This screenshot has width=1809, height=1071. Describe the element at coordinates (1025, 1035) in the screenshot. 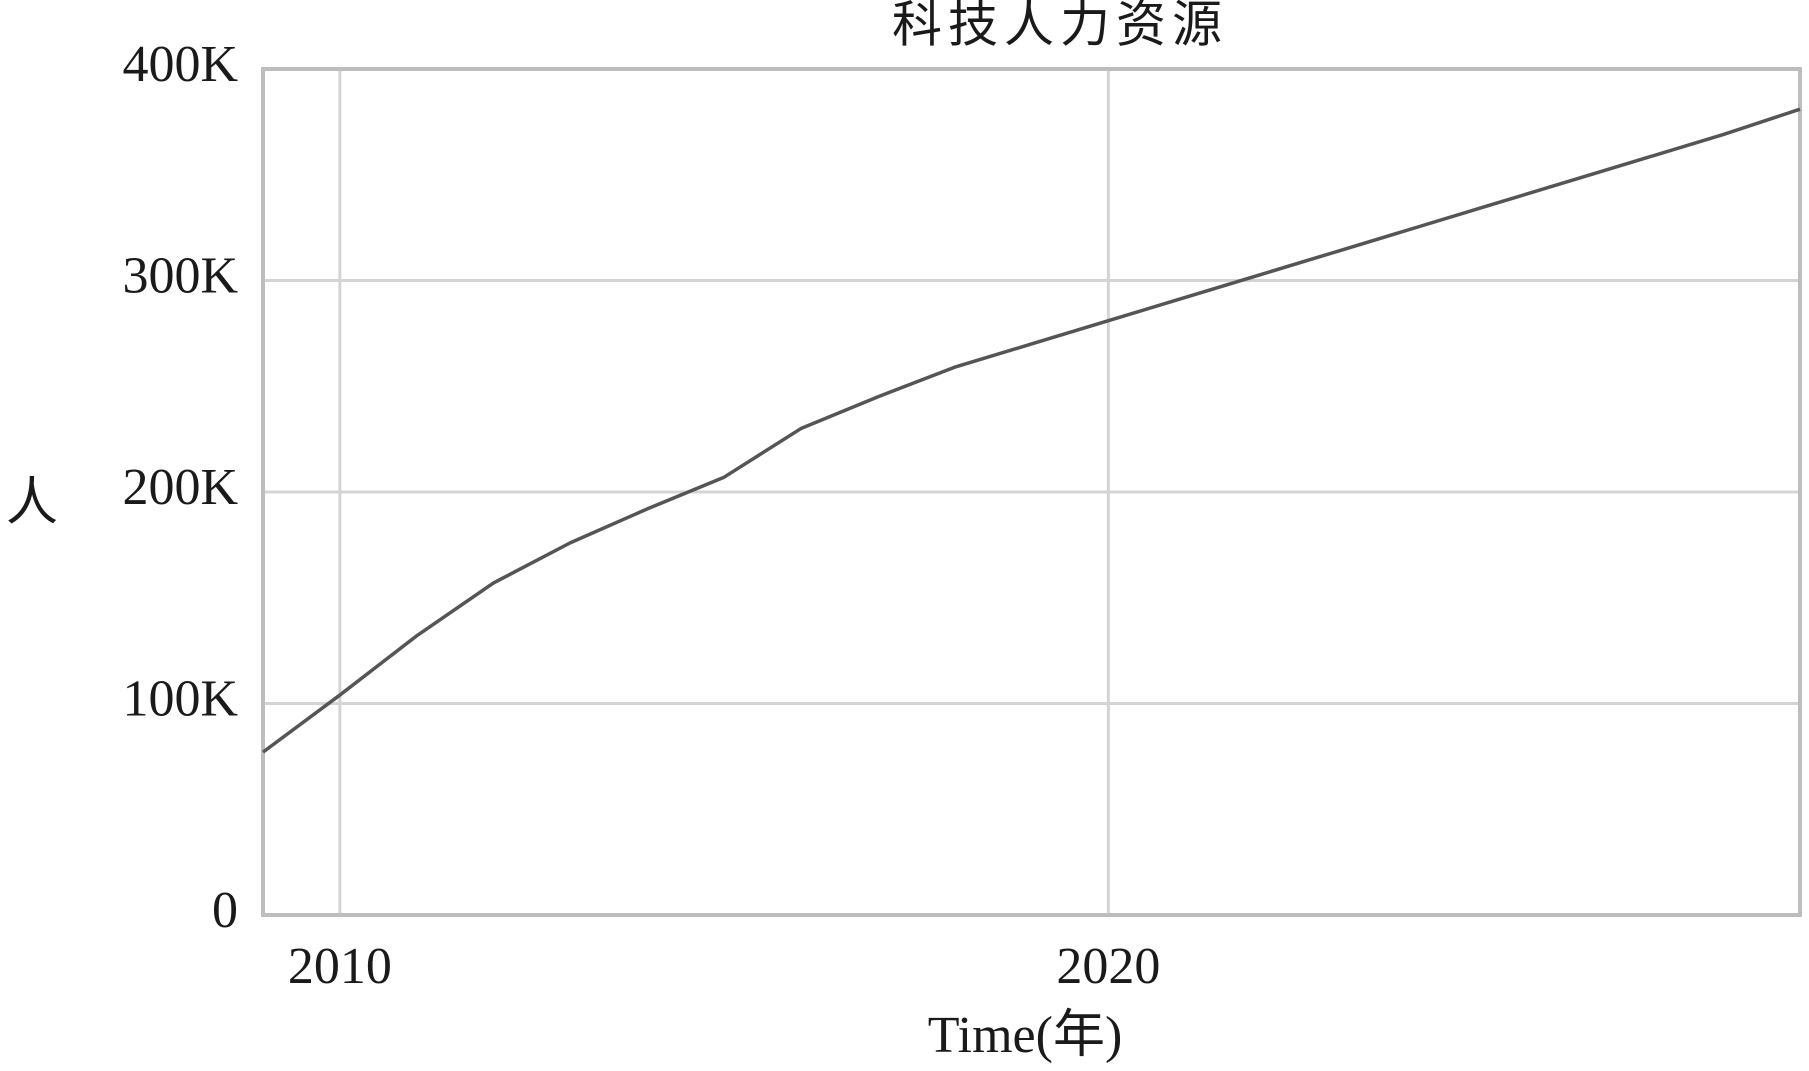

I see `x-axis-label: Time(年)` at that location.